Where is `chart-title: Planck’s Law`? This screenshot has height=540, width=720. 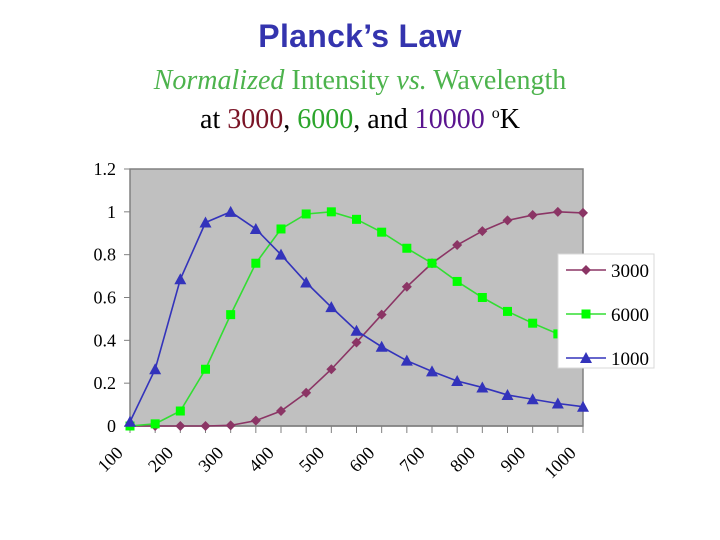 chart-title: Planck’s Law is located at coordinates (360, 36).